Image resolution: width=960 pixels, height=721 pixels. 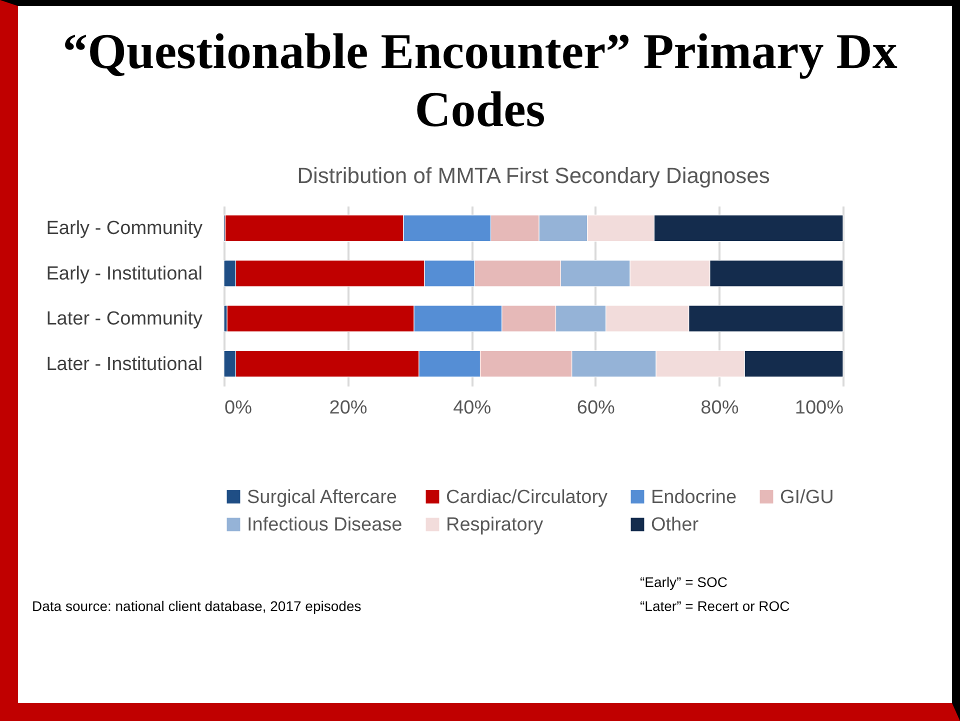 I want to click on legend-label: GI/GU, so click(x=807, y=497).